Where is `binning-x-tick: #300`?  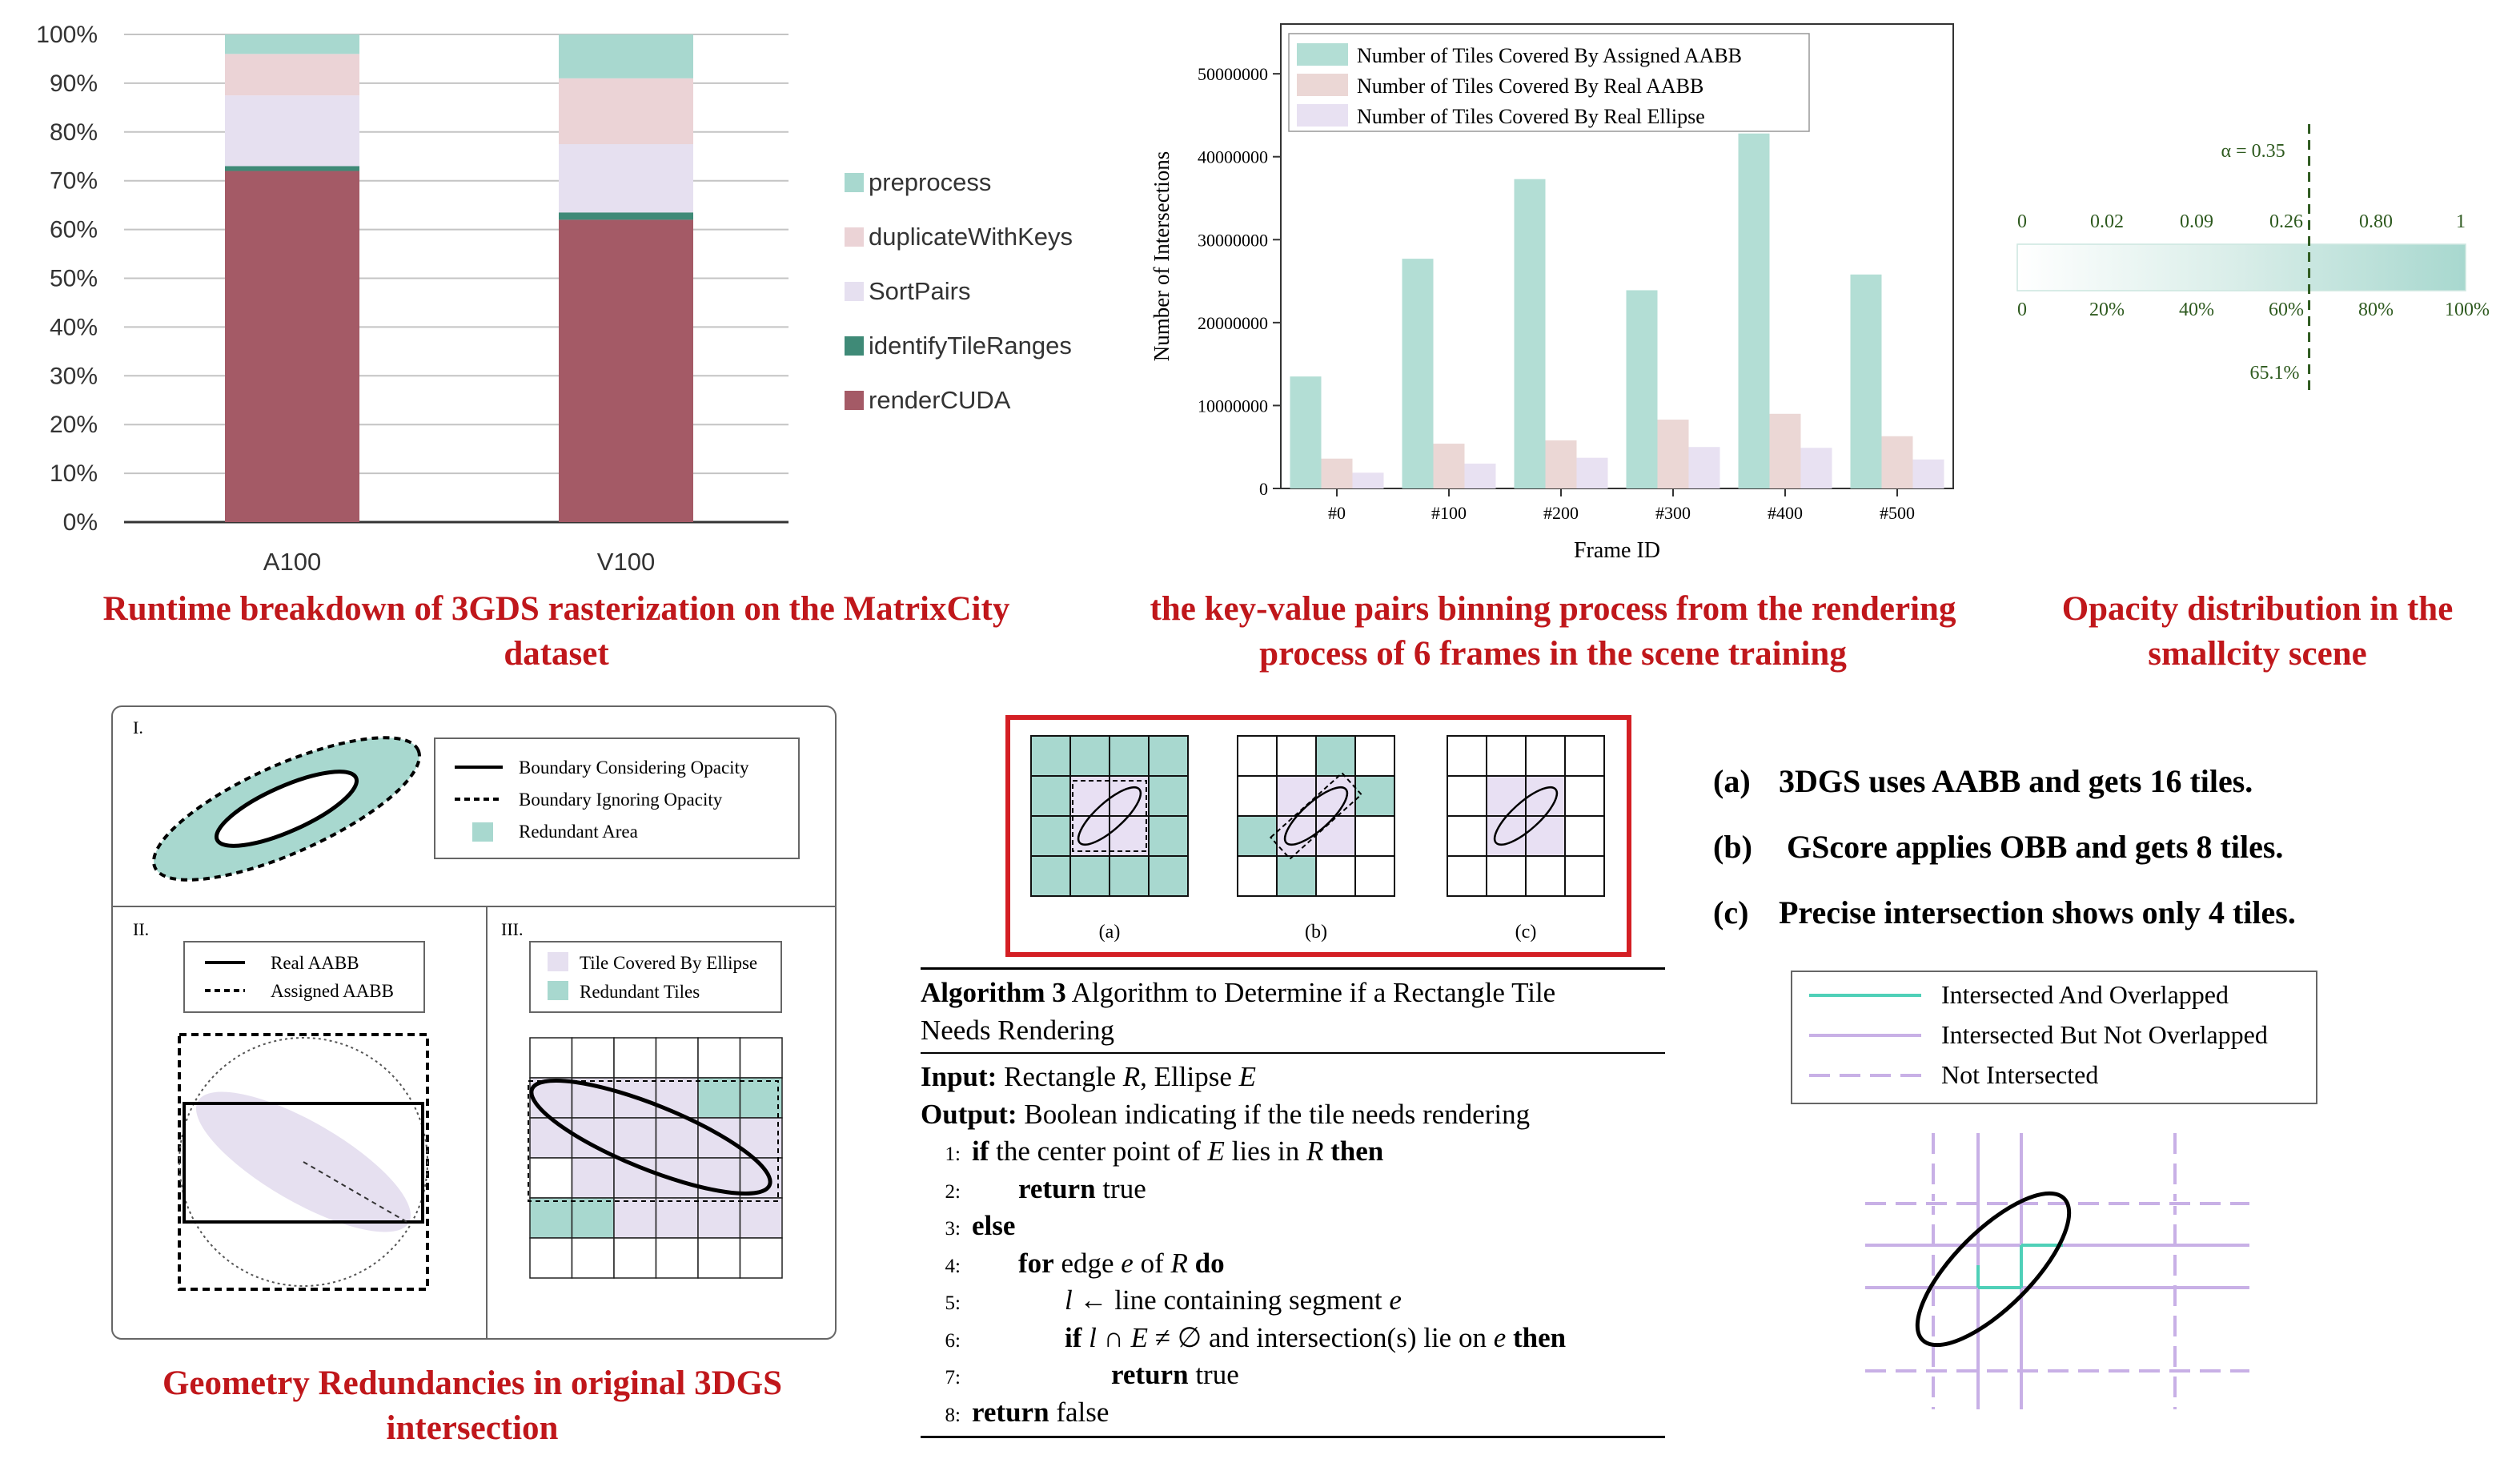
binning-x-tick: #300 is located at coordinates (1673, 513).